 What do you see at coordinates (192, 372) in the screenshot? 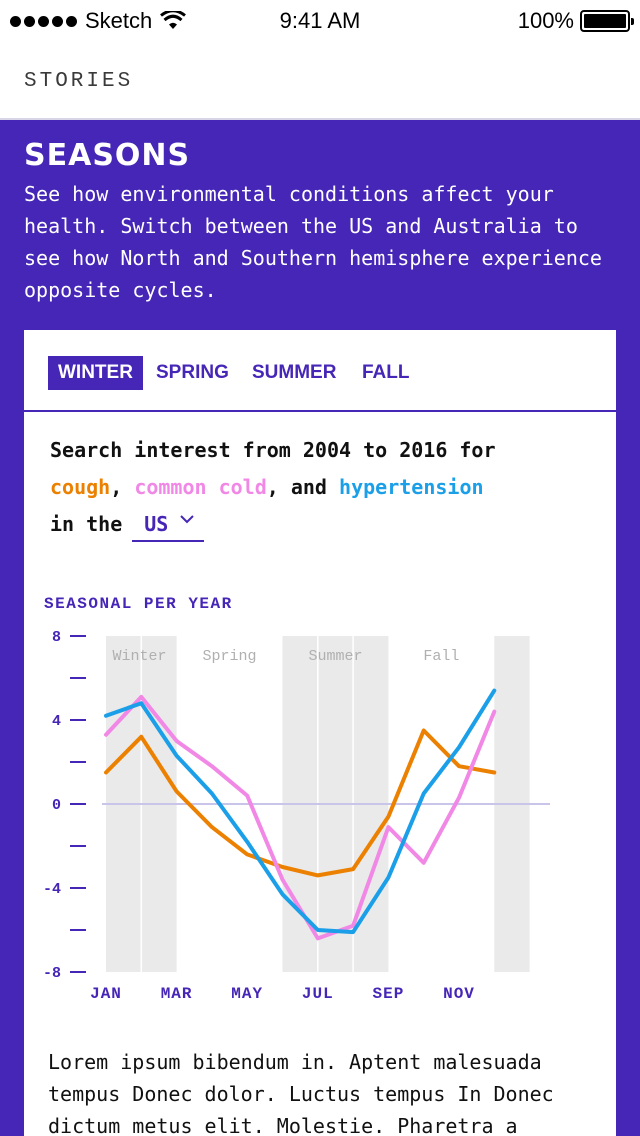
I see `tab-spring: SPRING` at bounding box center [192, 372].